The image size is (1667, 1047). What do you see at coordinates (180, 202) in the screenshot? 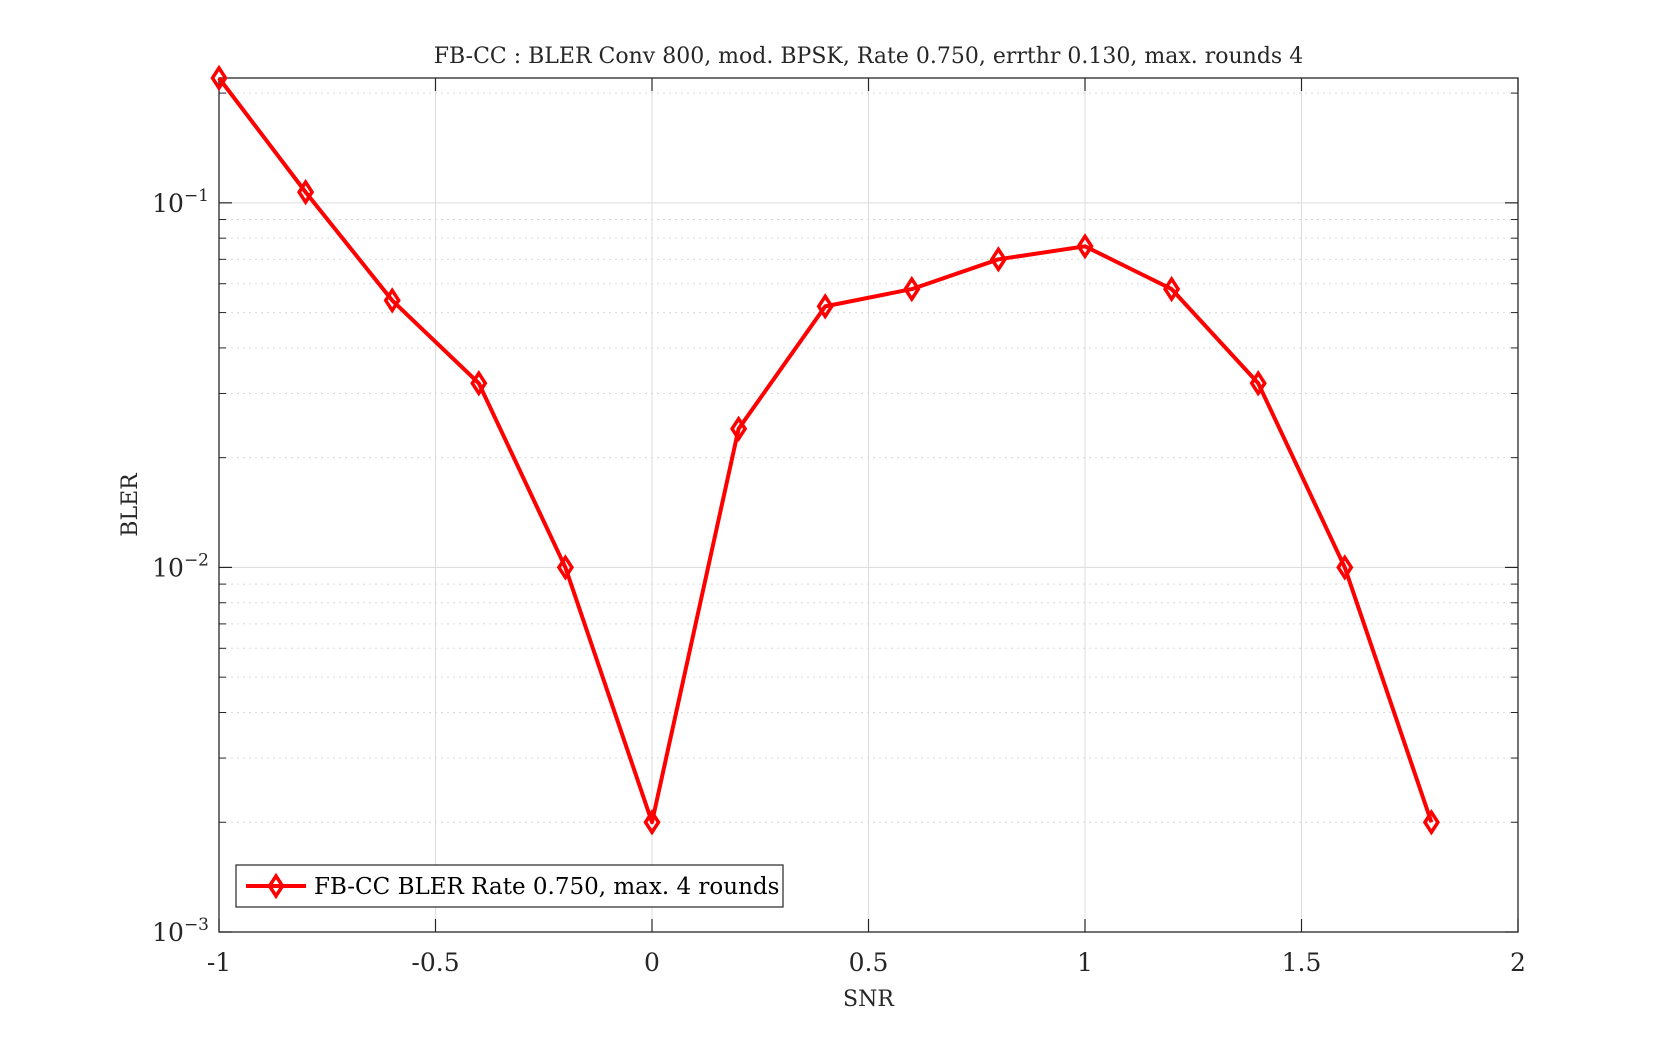
I see `y-tick-label: 10⁻¹` at bounding box center [180, 202].